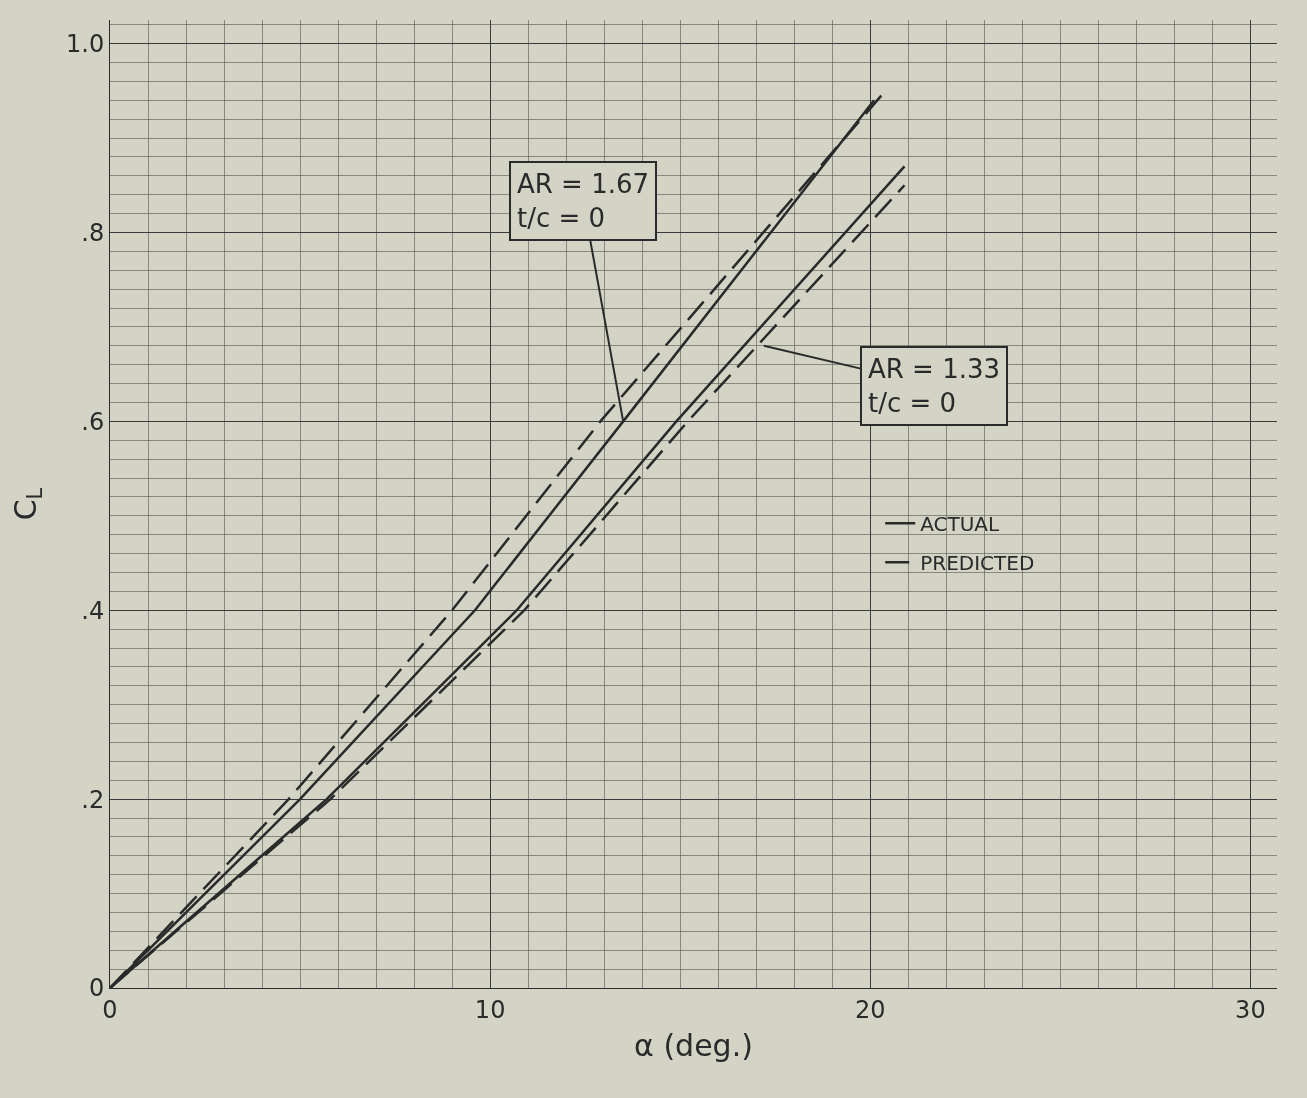  Describe the element at coordinates (934, 386) in the screenshot. I see `annotation: AR = 1.33 t/c = 0` at that location.